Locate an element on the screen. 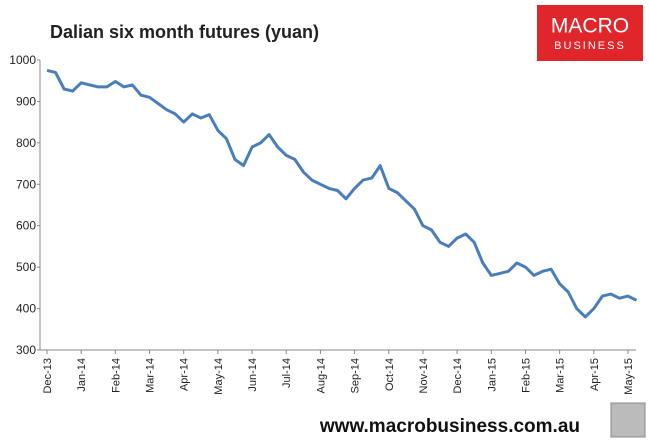 The image size is (649, 440). x-tick-label: Jul-14 is located at coordinates (287, 373).